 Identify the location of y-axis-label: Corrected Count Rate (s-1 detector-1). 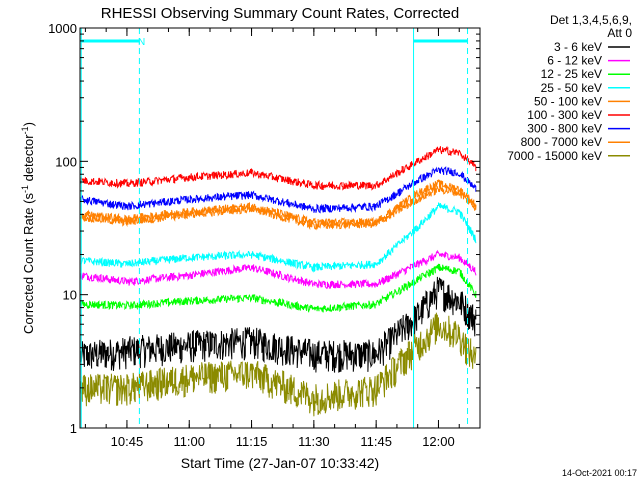
(28, 228).